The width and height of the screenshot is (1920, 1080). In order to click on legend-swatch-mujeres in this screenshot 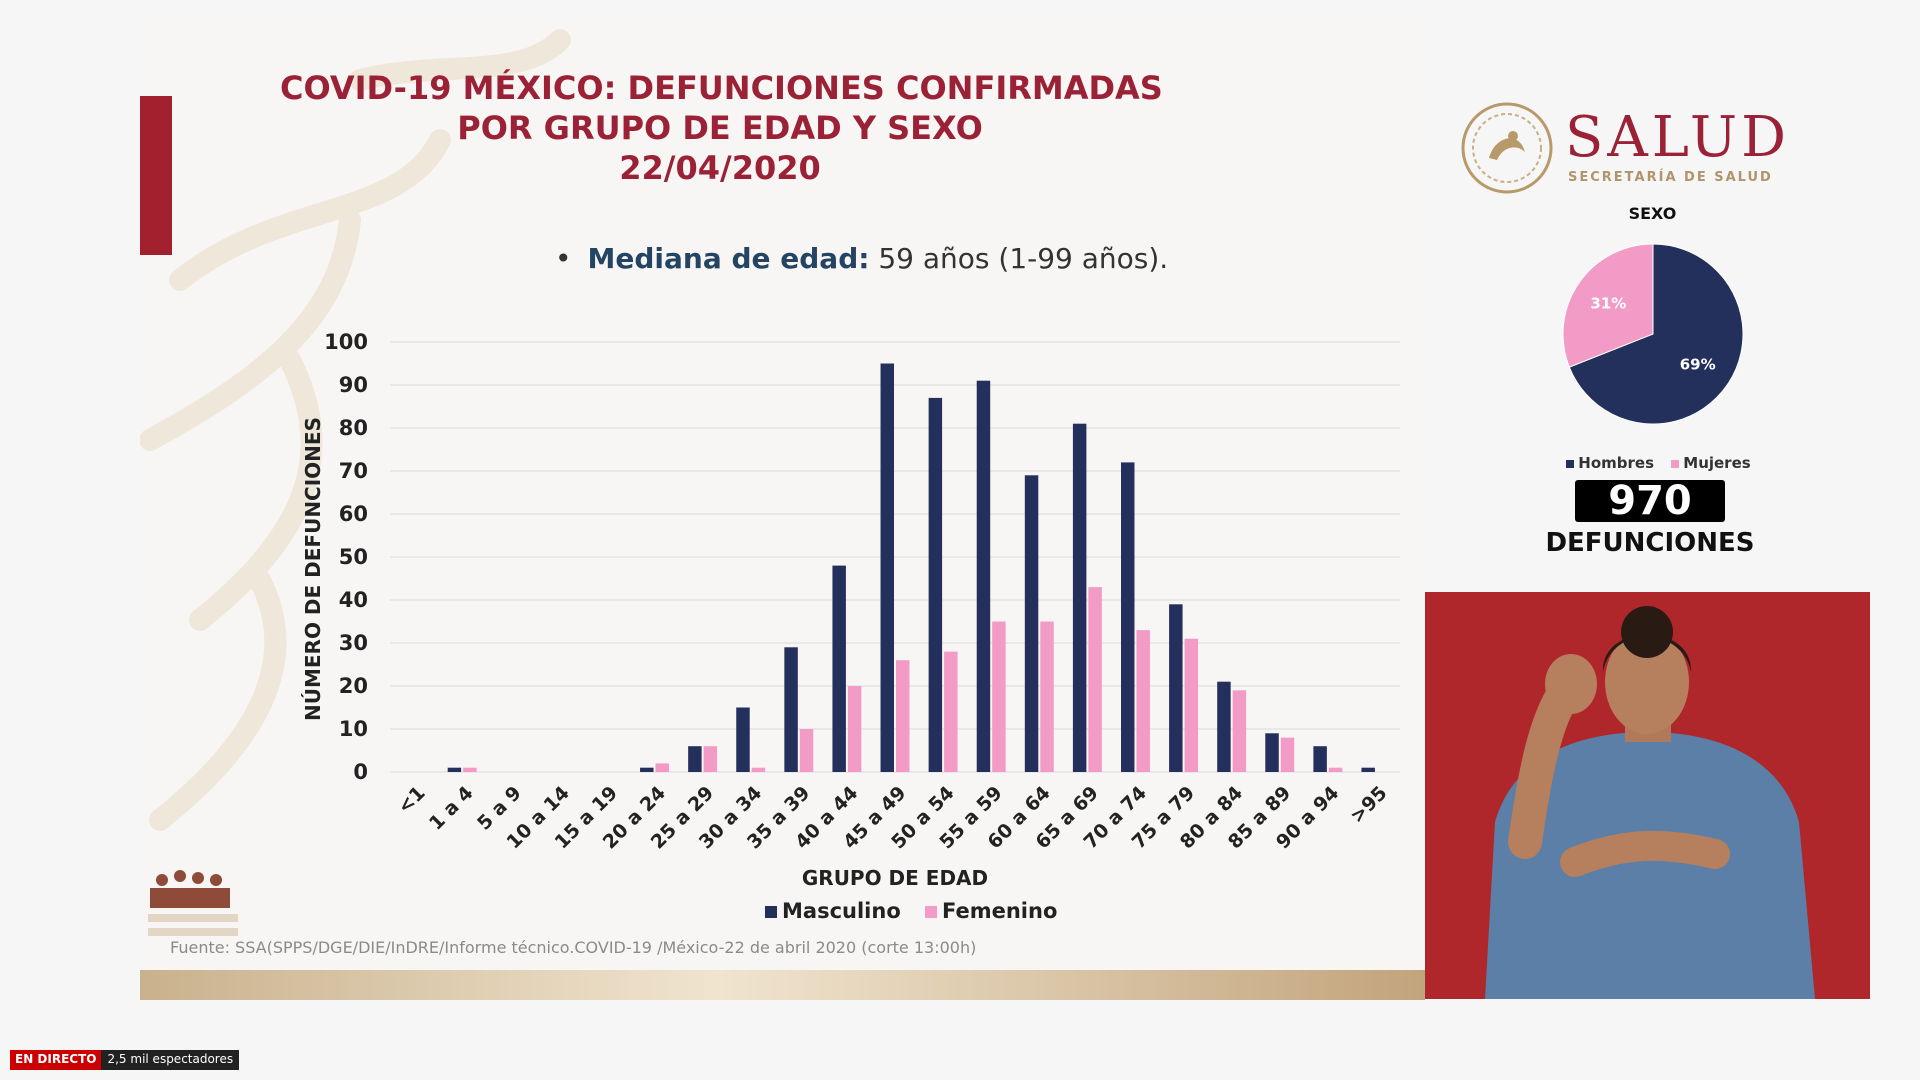, I will do `click(1675, 464)`.